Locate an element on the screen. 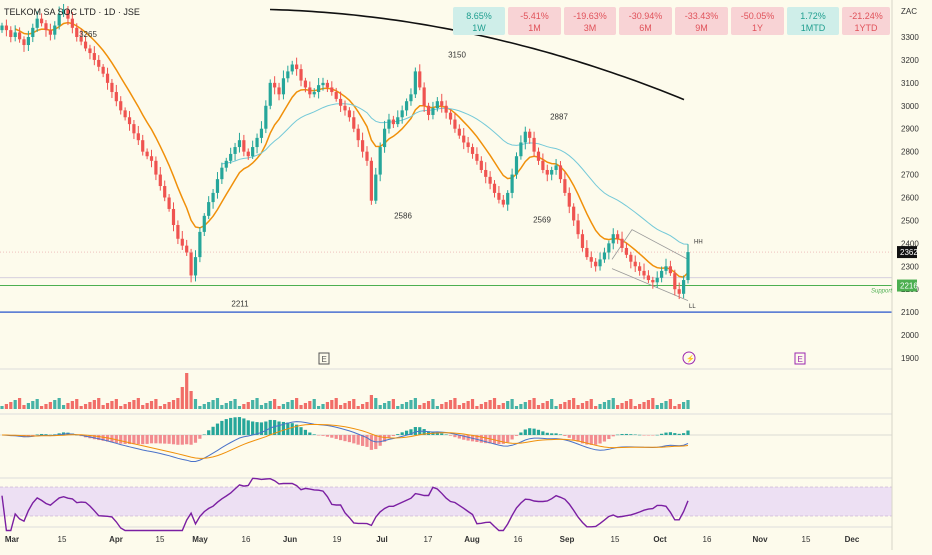 This screenshot has width=932, height=555. perf-box-1m: -5.41% 1M is located at coordinates (534, 21).